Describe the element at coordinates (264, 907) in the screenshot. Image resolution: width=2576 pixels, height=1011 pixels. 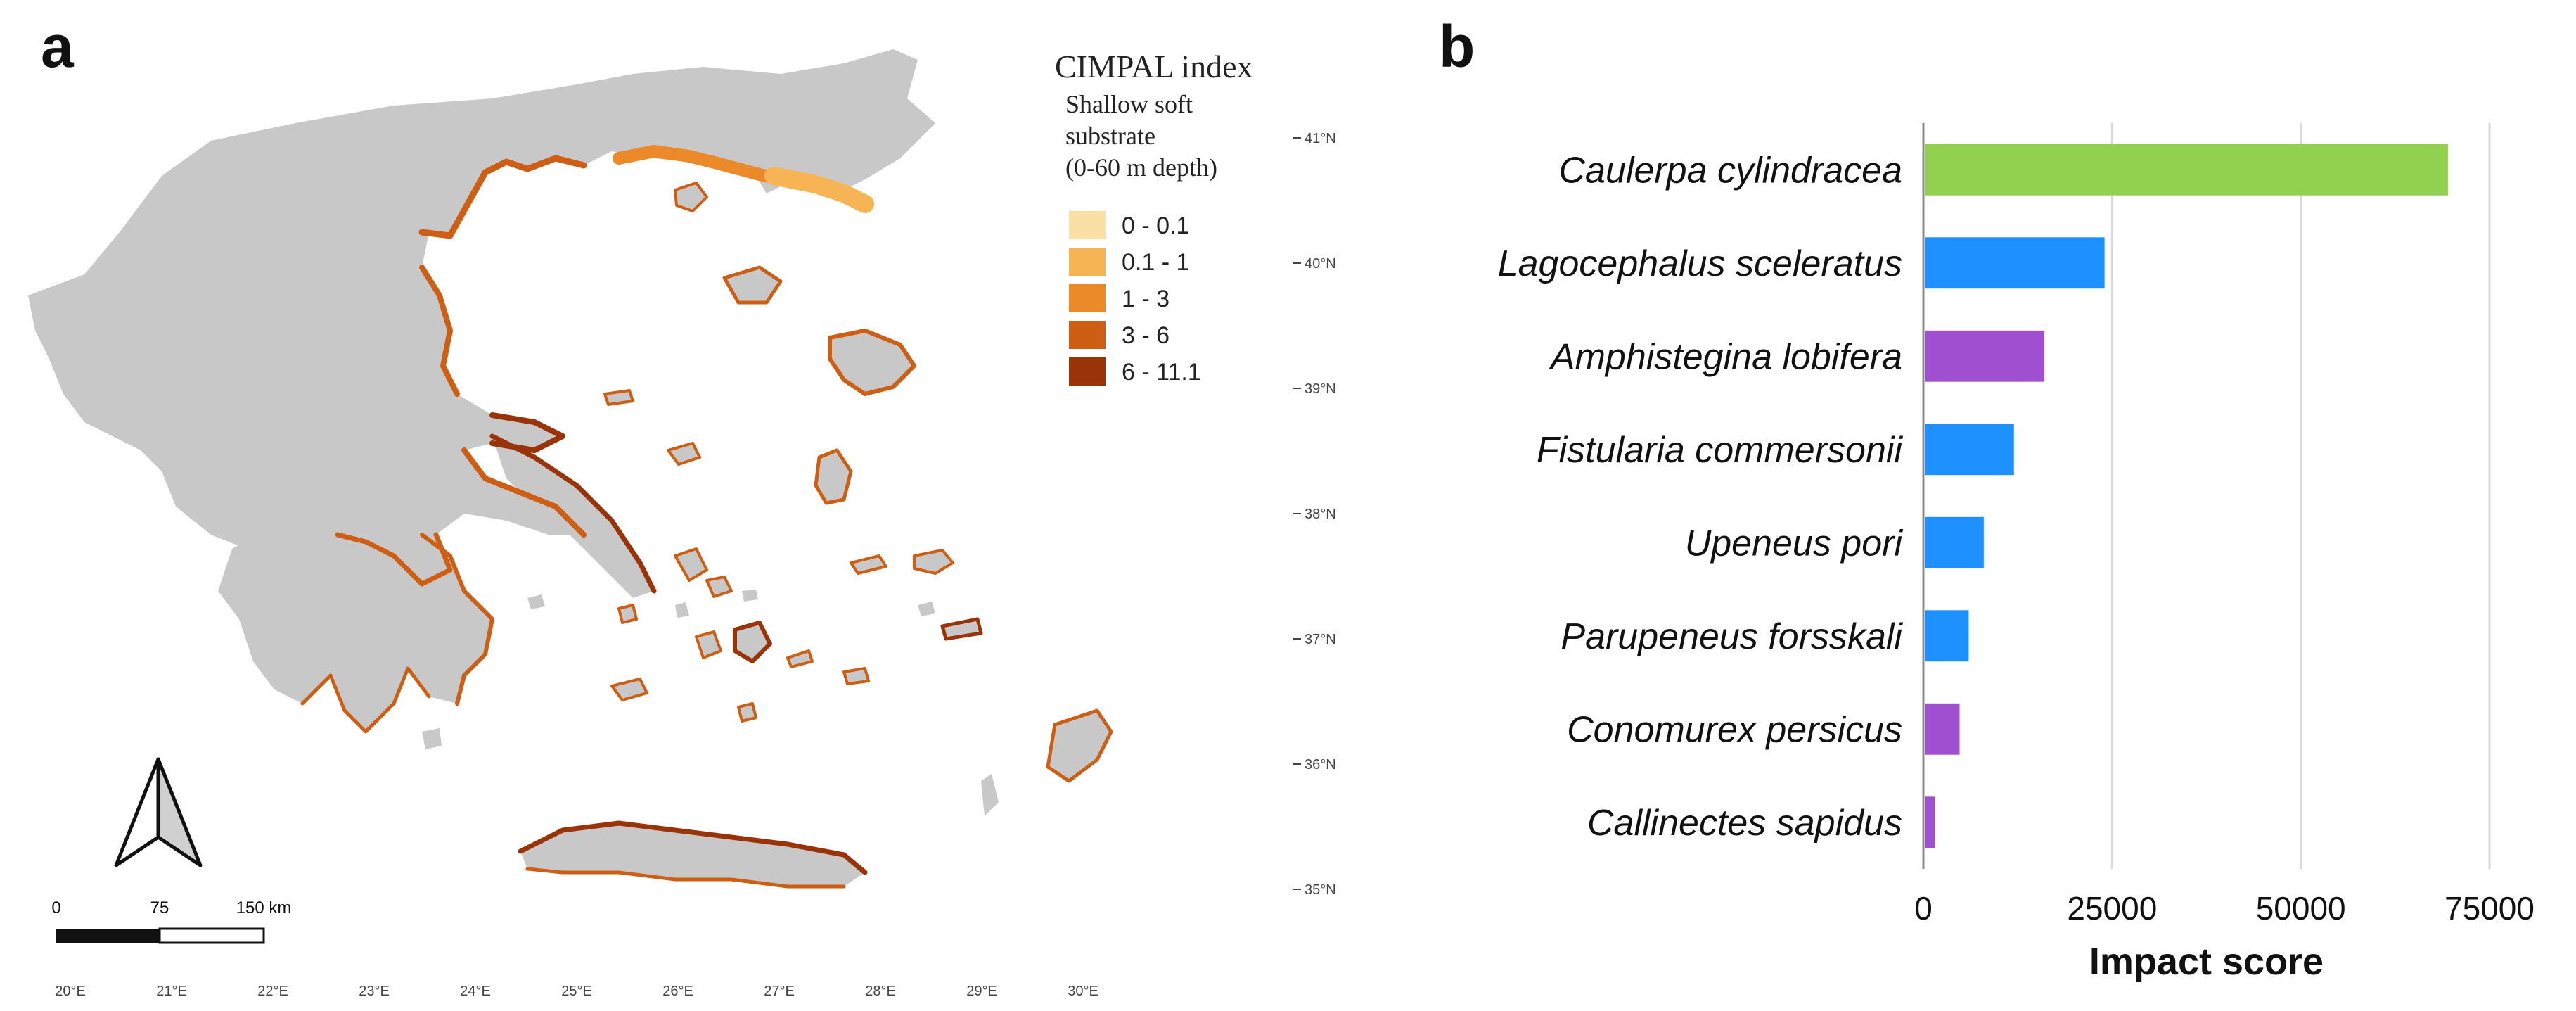
I see `scale-label-150: 150 km` at that location.